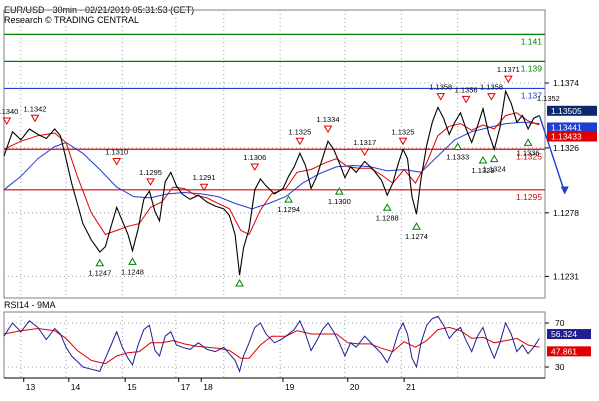 Image resolution: width=599 pixels, height=401 pixels. What do you see at coordinates (328, 119) in the screenshot?
I see `swing-high-label: 1.1334` at bounding box center [328, 119].